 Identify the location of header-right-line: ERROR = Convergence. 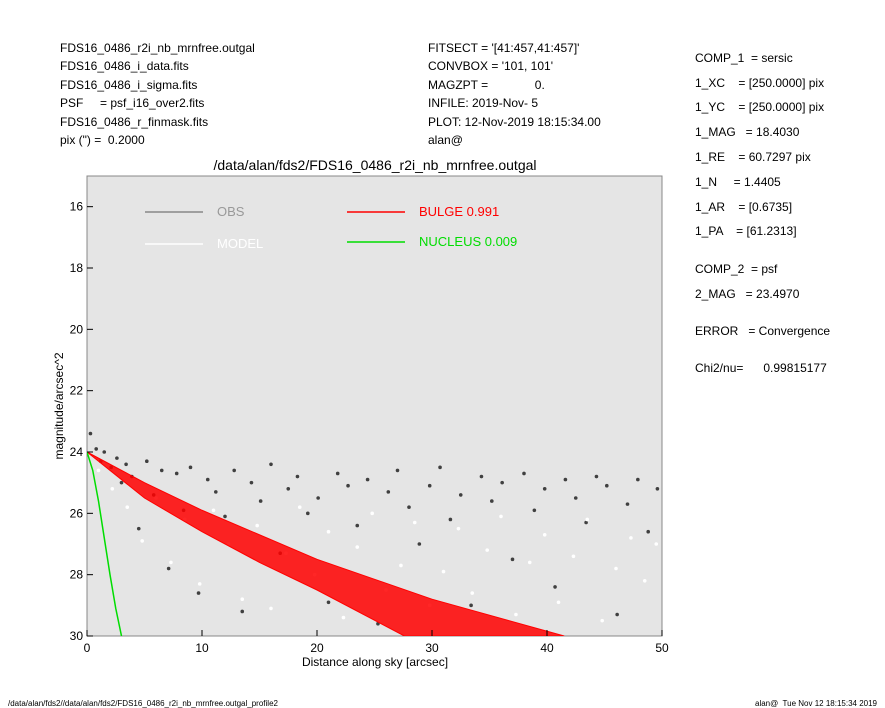
(763, 331).